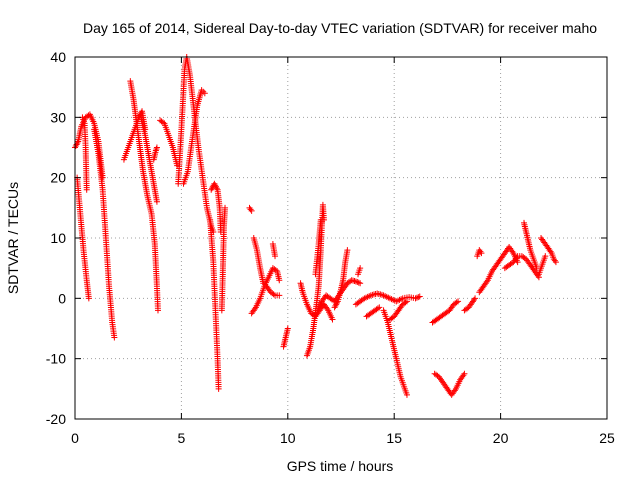  What do you see at coordinates (56, 419) in the screenshot?
I see `y-tick-label: -20` at bounding box center [56, 419].